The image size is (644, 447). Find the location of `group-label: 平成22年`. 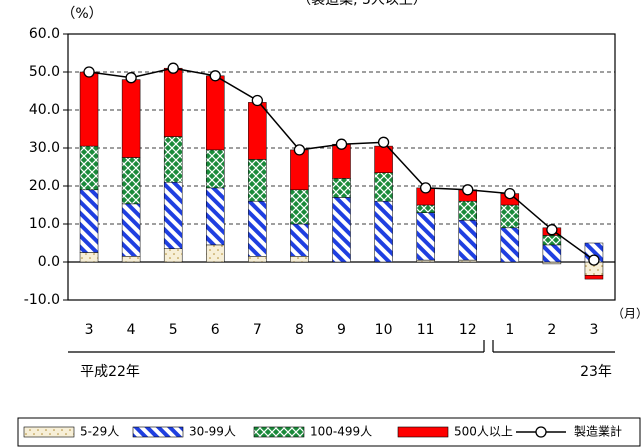

group-label: 平成22年 is located at coordinates (110, 372).